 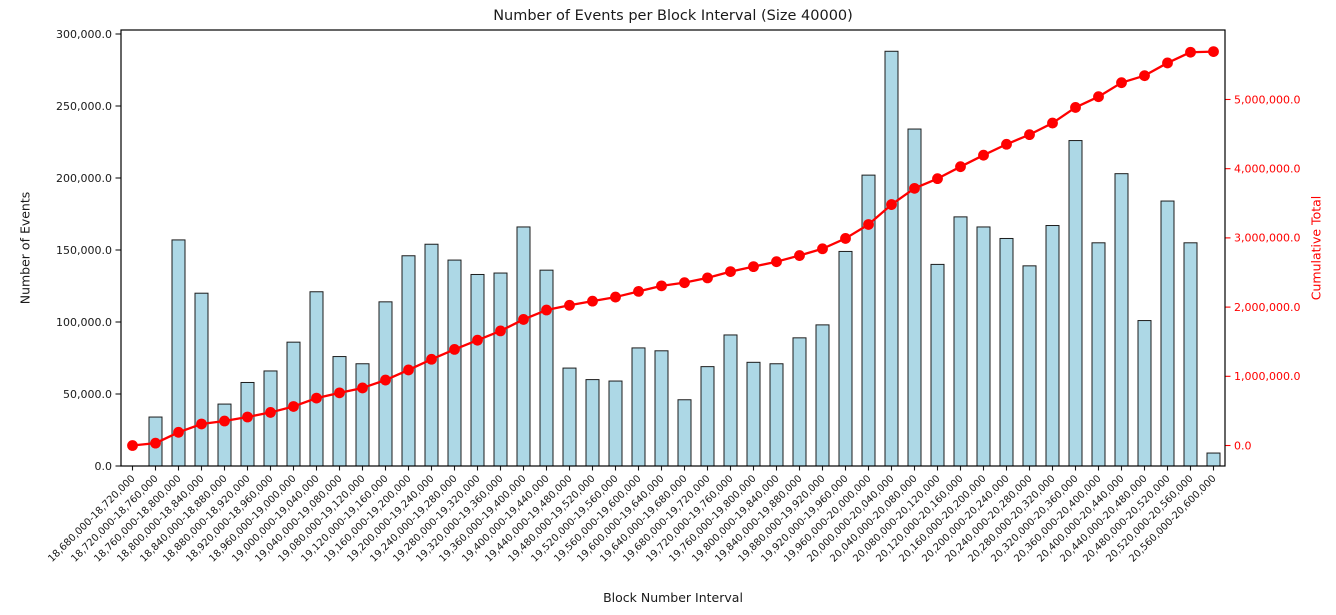 What do you see at coordinates (1243, 445) in the screenshot?
I see `y2-axis-tick-label: 0.0` at bounding box center [1243, 445].